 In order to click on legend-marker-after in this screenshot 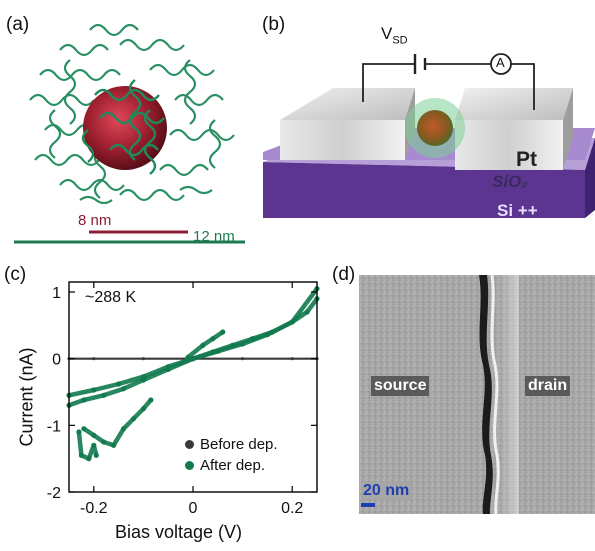, I will do `click(189, 465)`.